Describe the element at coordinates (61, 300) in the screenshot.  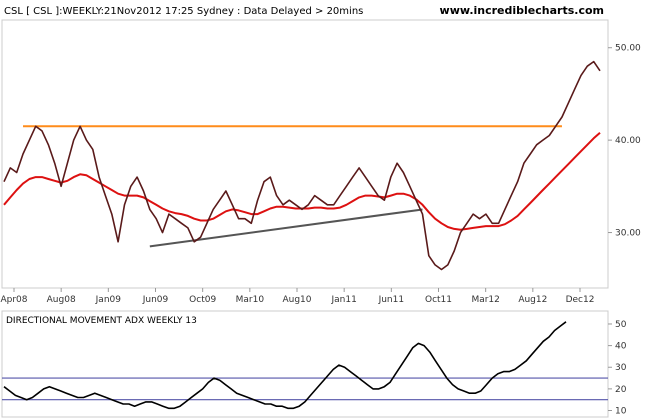
I see `x-tick-label: Aug08` at that location.